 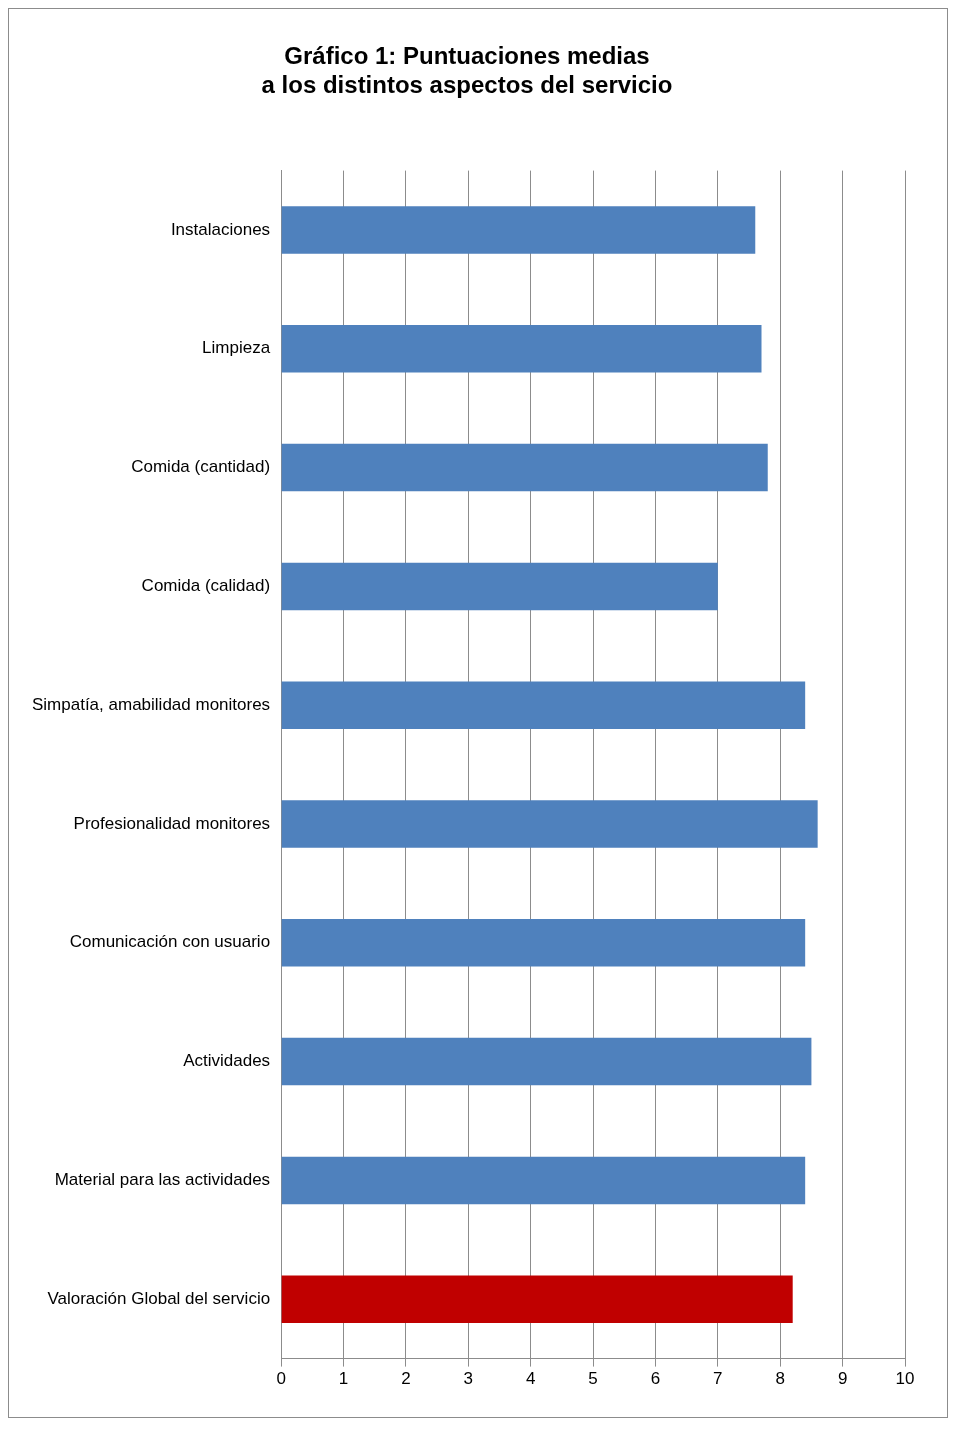 I want to click on x-tick-label: 0, so click(x=281, y=1379).